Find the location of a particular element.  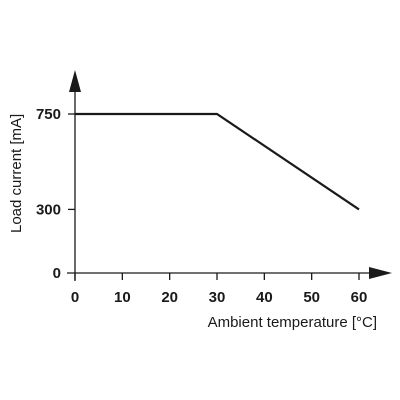

y-axis-label: Load current [mA] is located at coordinates (16, 173).